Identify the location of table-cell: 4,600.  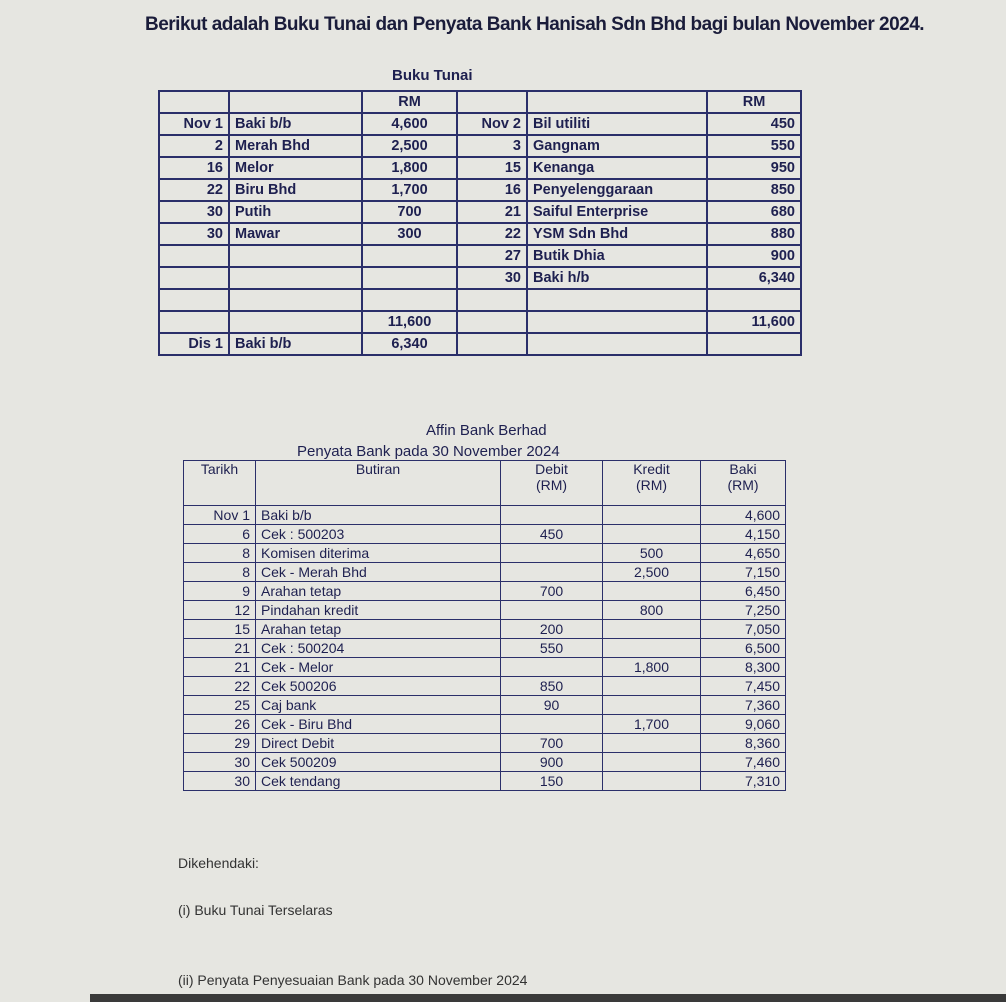
(743, 515).